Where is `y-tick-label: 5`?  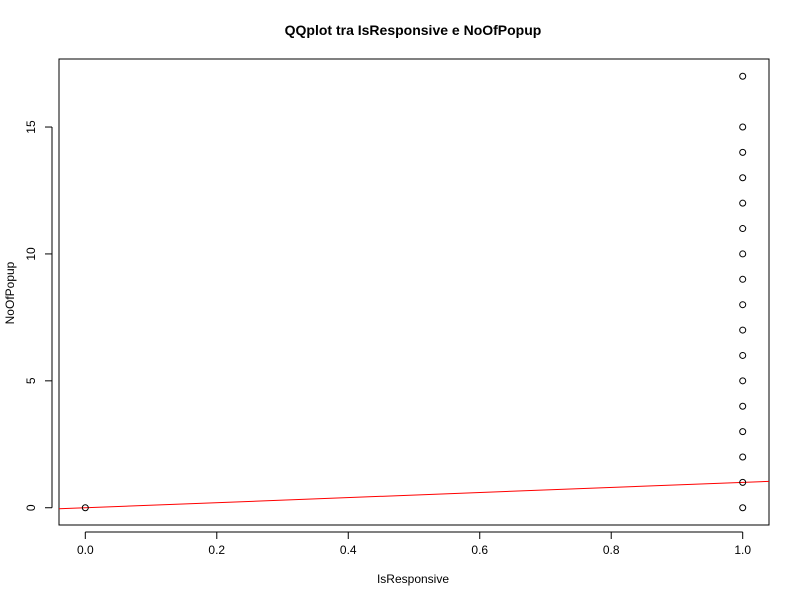
y-tick-label: 5 is located at coordinates (31, 380).